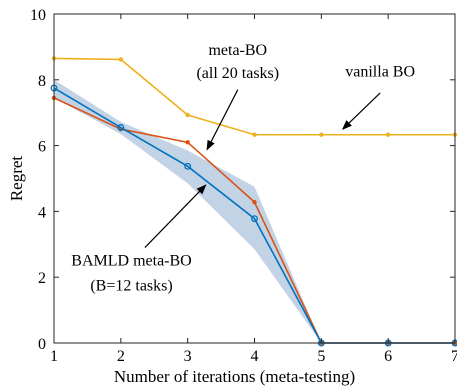  What do you see at coordinates (175, 216) in the screenshot?
I see `bamld-label-arrow` at bounding box center [175, 216].